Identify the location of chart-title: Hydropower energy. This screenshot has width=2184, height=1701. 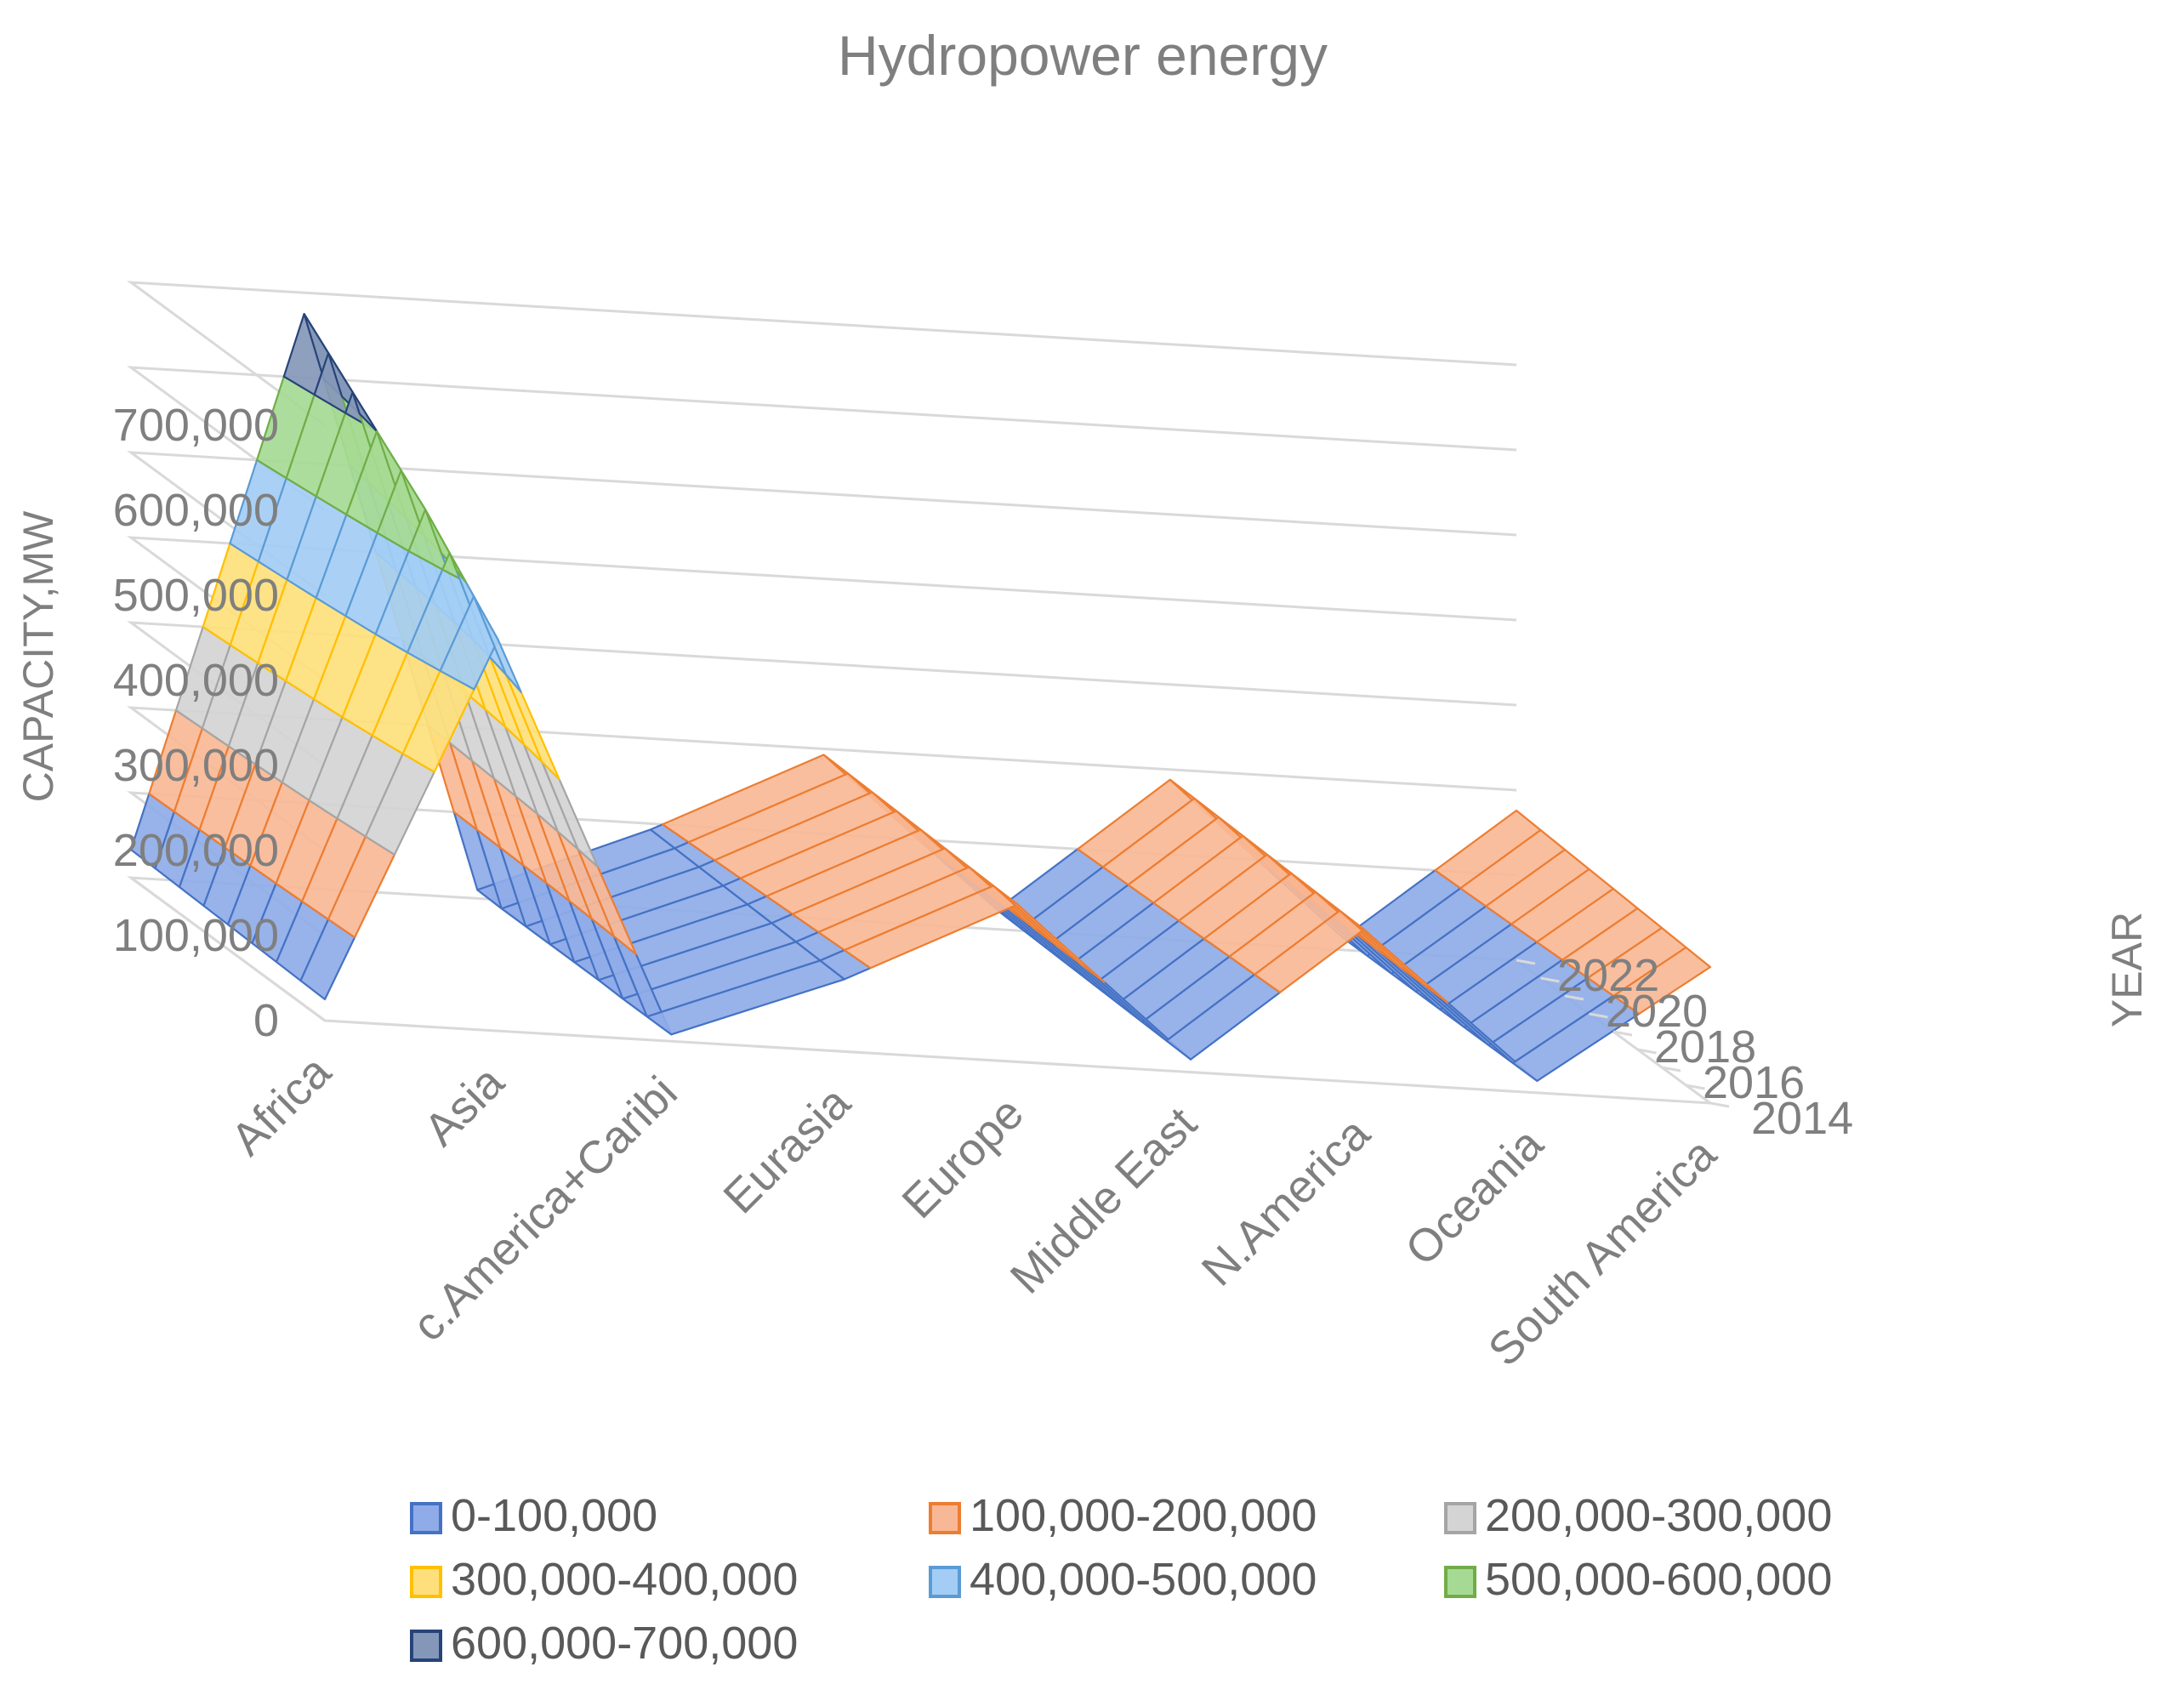
(1083, 56).